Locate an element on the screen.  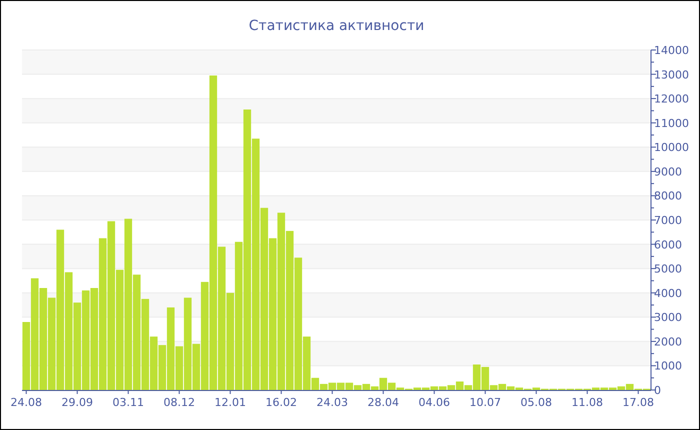
x-tick-label: 05.08 is located at coordinates (536, 402).